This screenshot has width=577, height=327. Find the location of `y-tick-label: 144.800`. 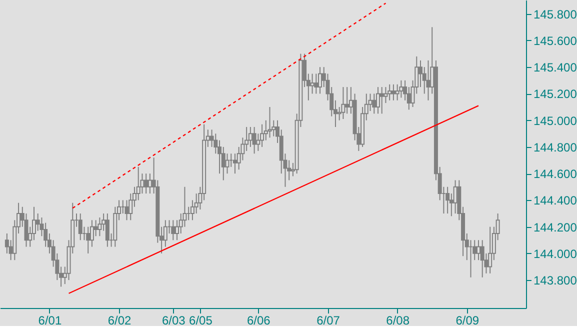

y-tick-label: 144.800 is located at coordinates (555, 147).